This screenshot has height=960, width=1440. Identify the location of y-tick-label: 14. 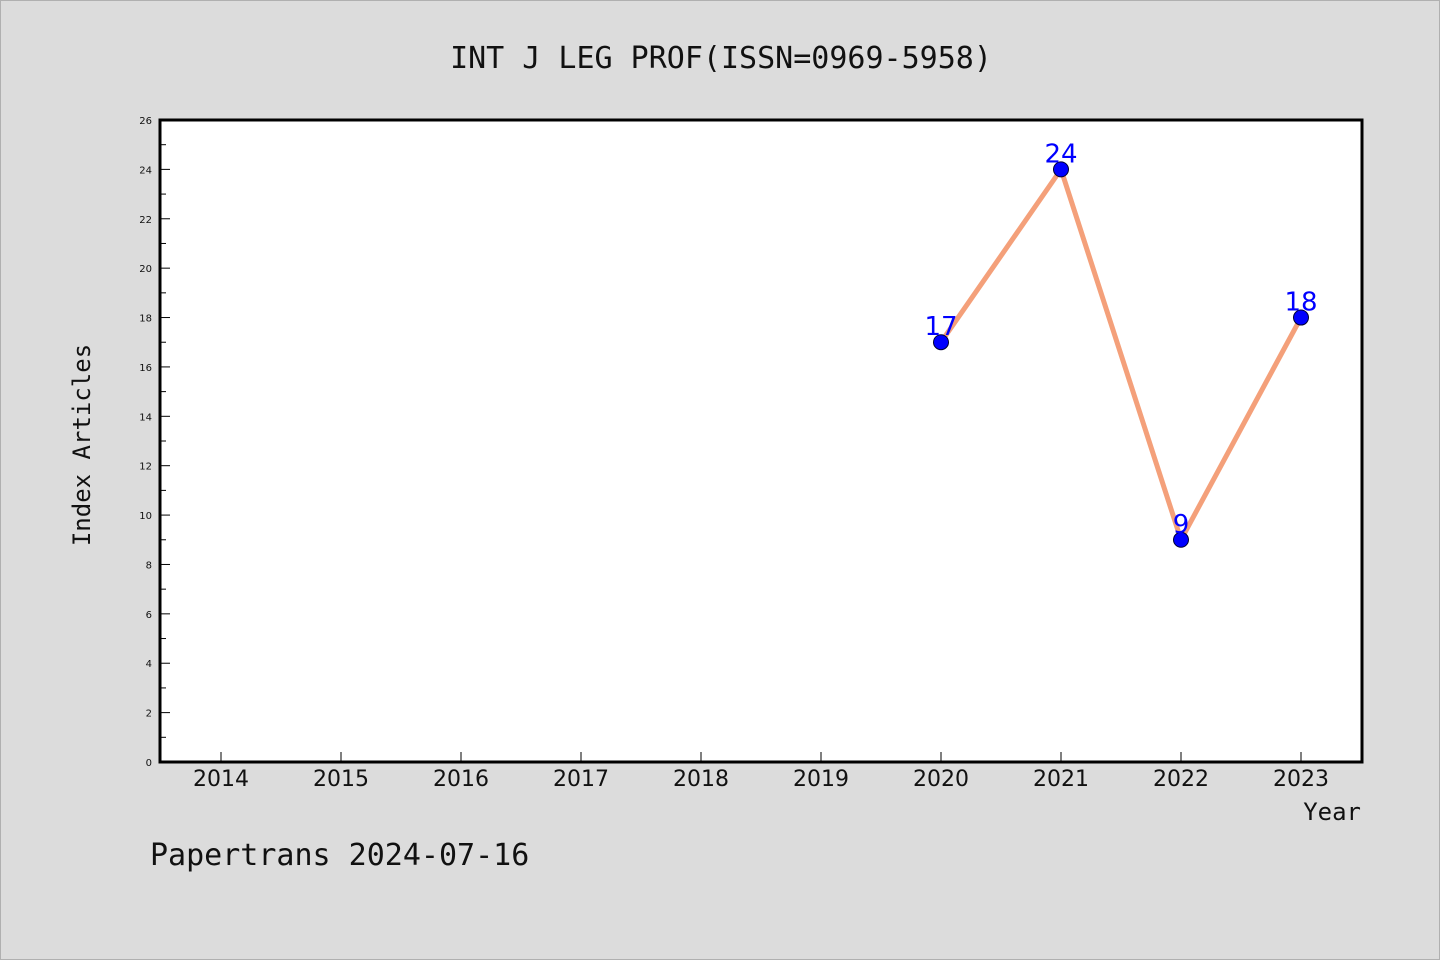
(145, 417).